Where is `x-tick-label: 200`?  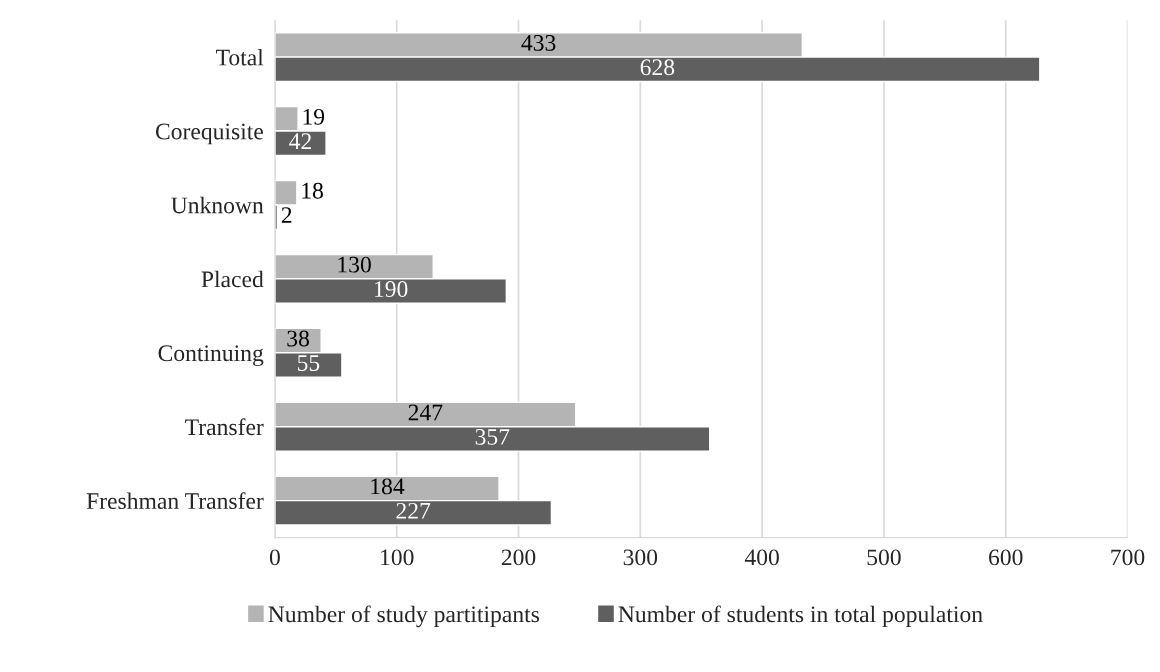 x-tick-label: 200 is located at coordinates (518, 557).